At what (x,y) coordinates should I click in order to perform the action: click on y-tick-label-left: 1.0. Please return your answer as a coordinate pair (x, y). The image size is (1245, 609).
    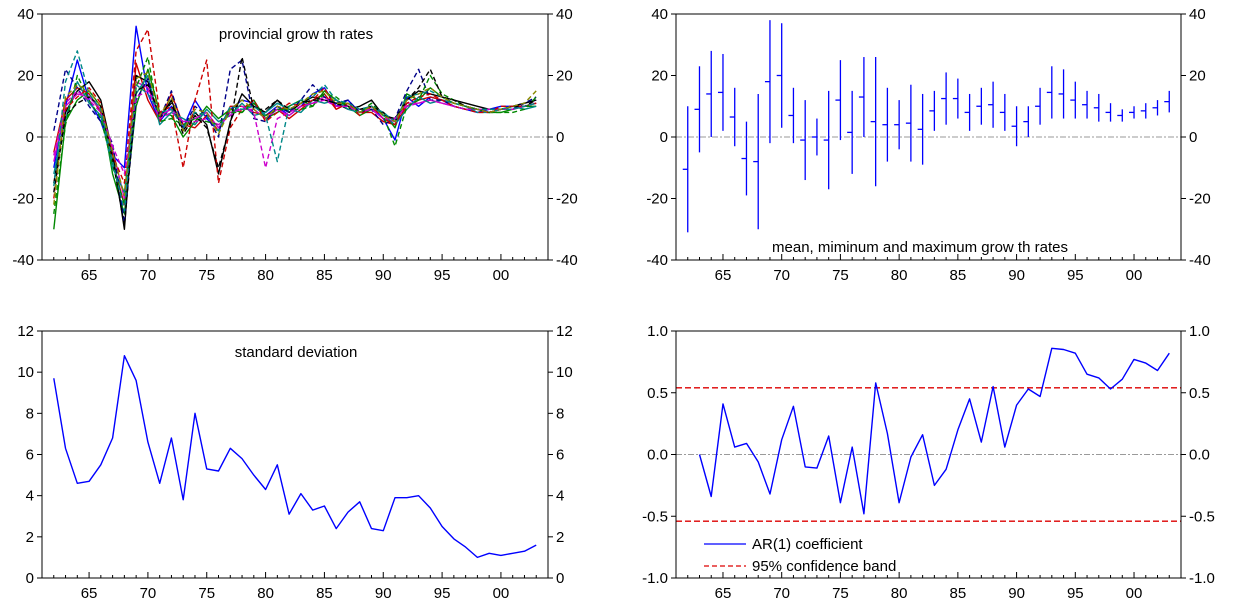
    Looking at the image, I should click on (657, 331).